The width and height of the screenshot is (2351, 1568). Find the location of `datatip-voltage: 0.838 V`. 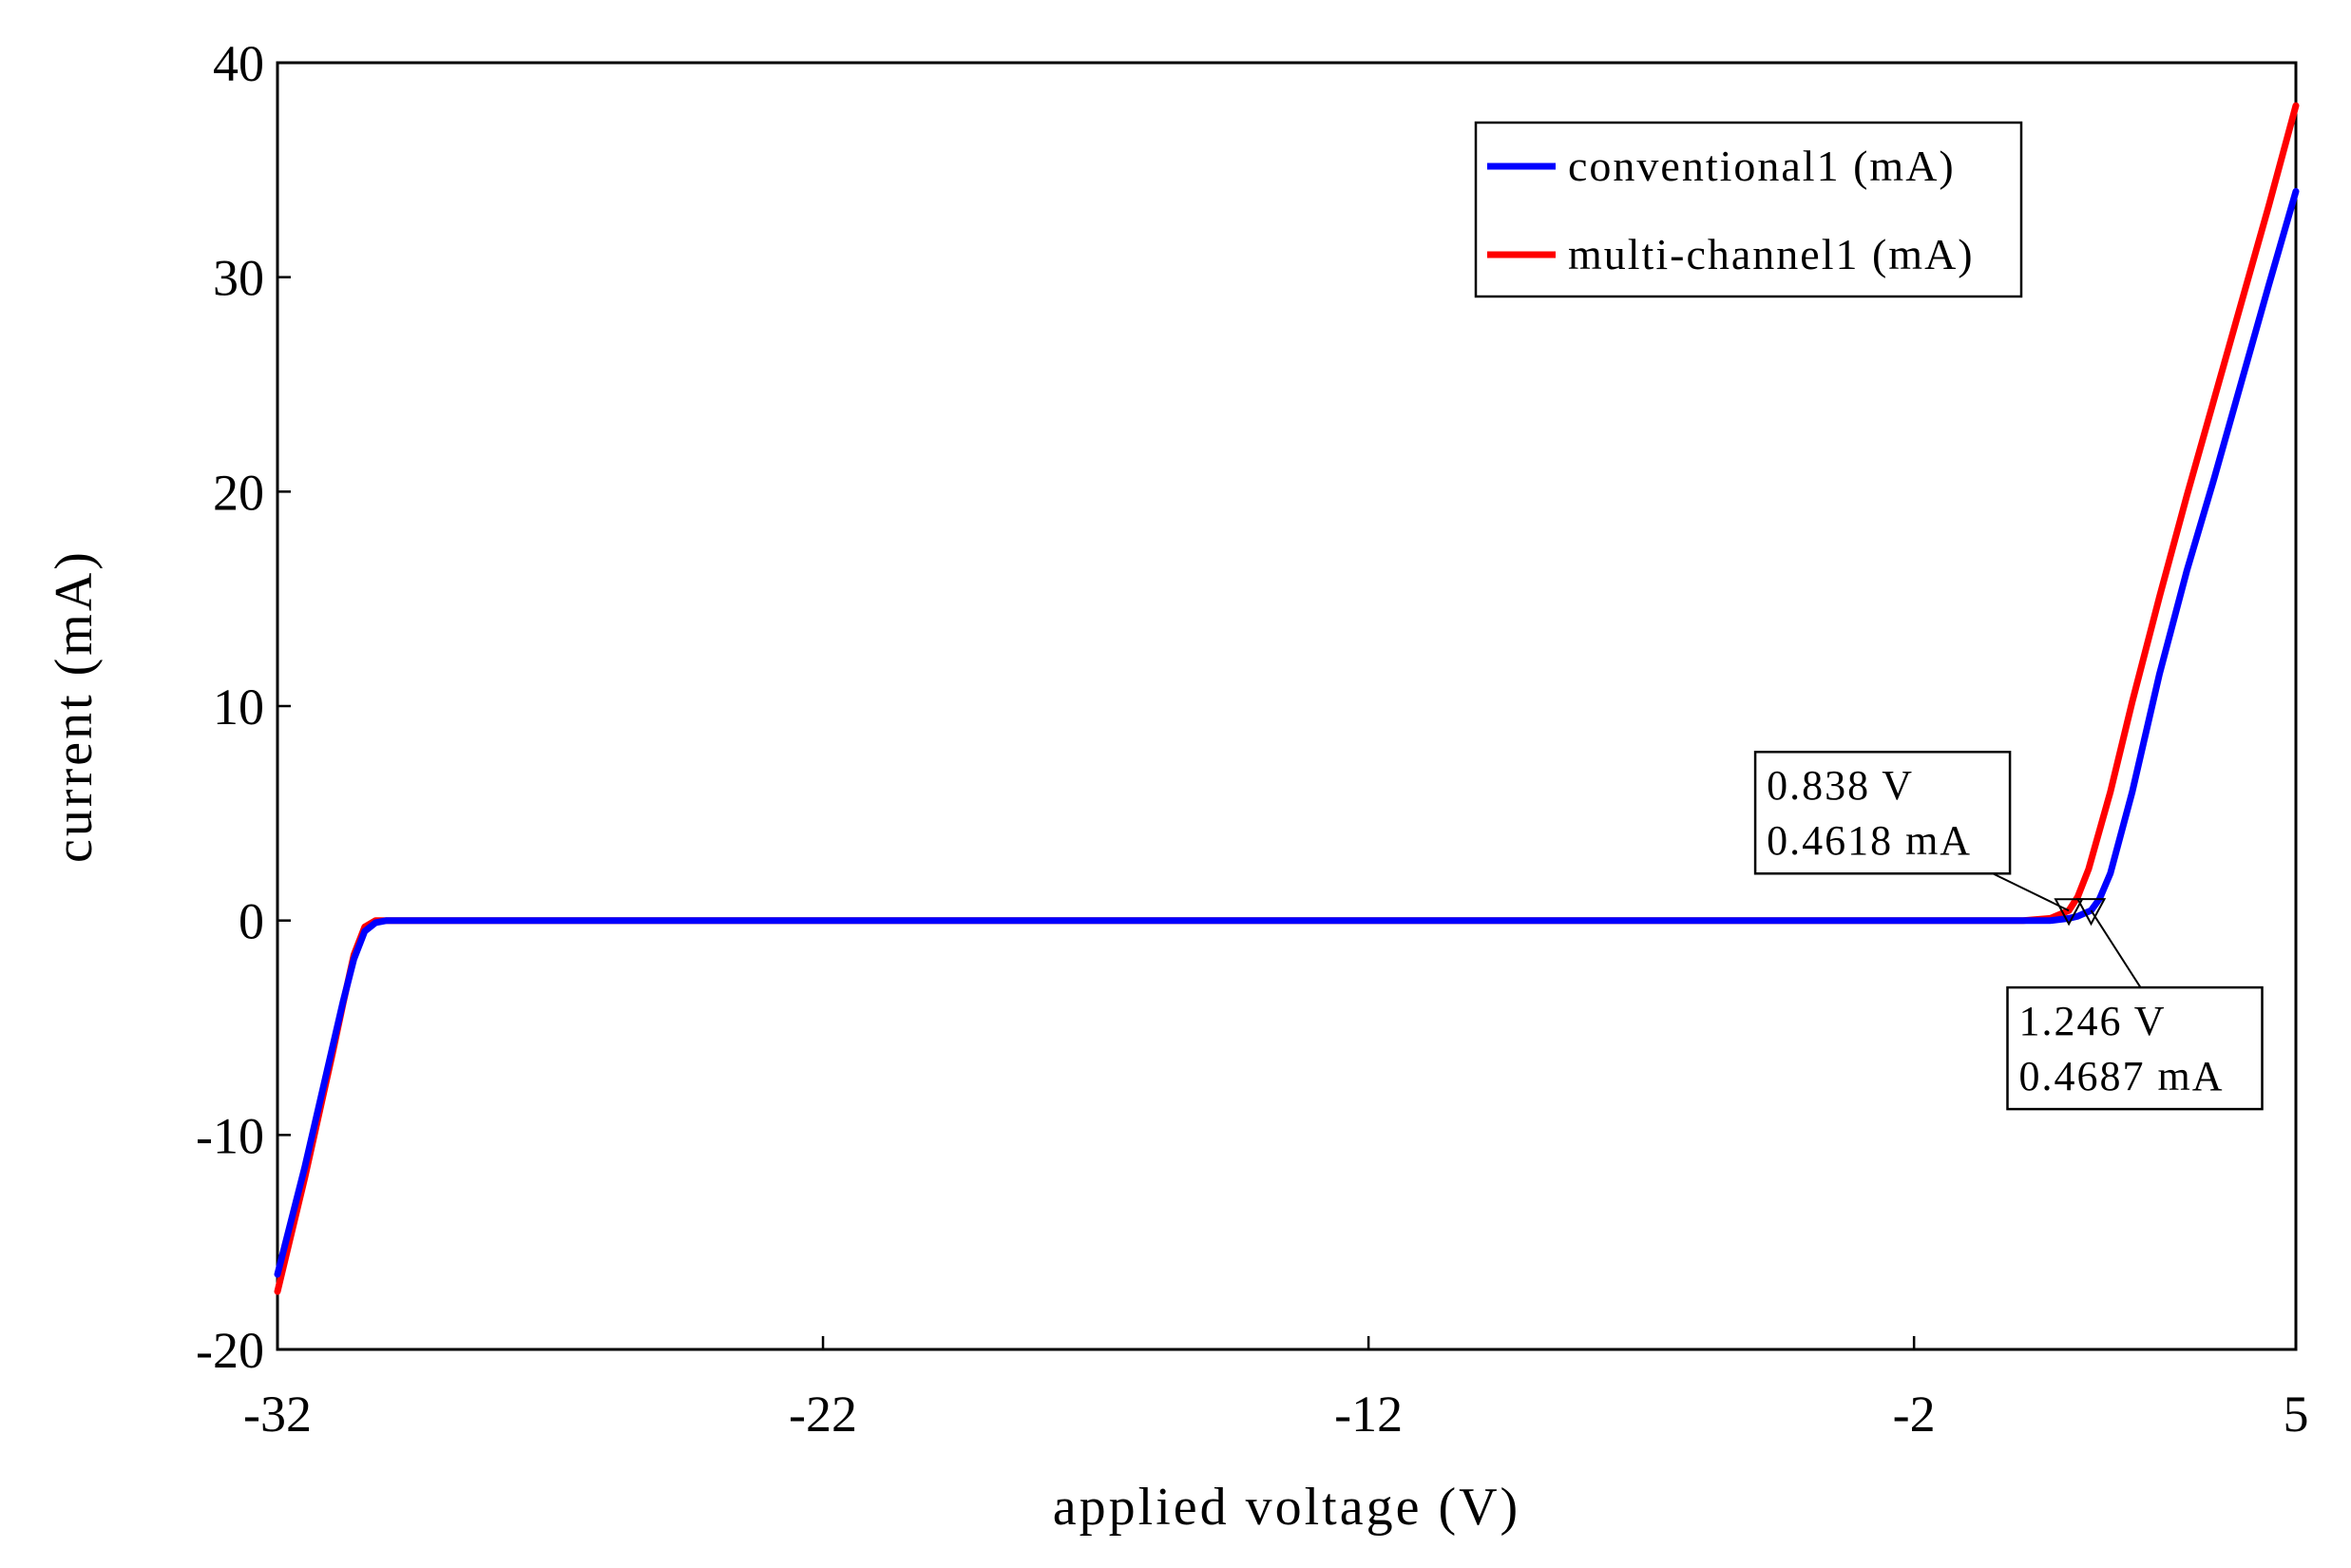

datatip-voltage: 0.838 V is located at coordinates (1841, 786).